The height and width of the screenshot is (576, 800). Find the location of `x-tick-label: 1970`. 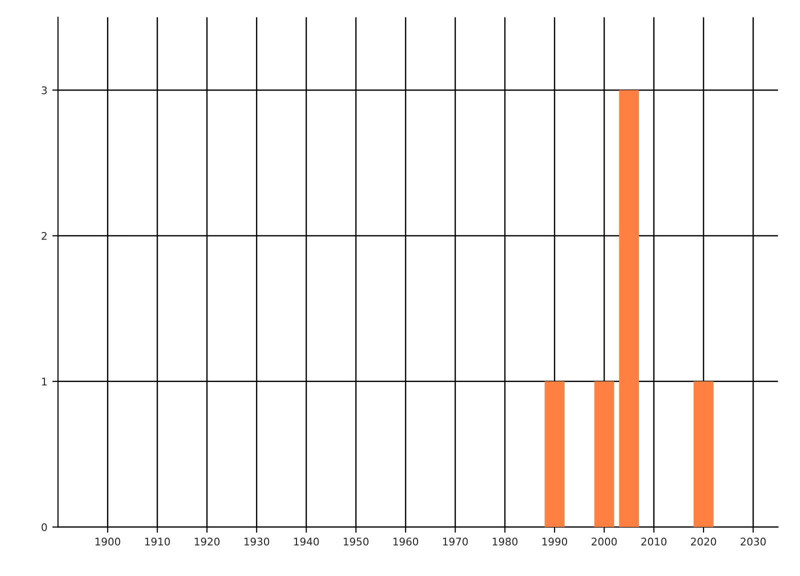

x-tick-label: 1970 is located at coordinates (455, 542).